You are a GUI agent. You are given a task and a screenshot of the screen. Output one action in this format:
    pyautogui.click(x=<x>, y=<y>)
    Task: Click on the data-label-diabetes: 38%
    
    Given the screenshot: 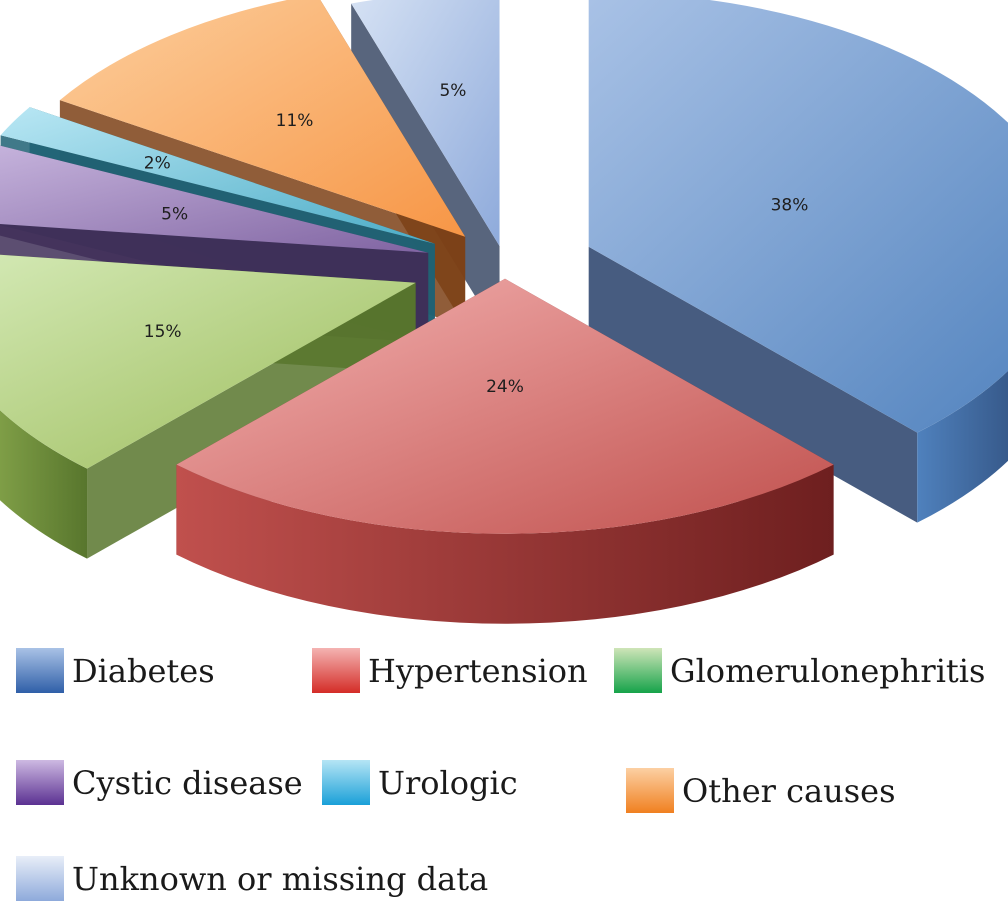 What is the action you would take?
    pyautogui.click(x=790, y=206)
    